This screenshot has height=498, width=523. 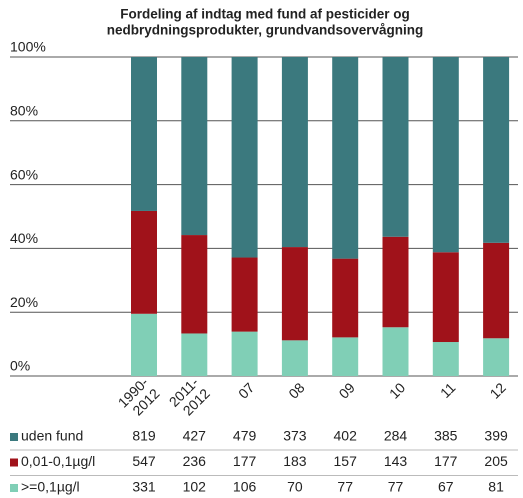 I want to click on y-tick-label: 40%, so click(x=24, y=238).